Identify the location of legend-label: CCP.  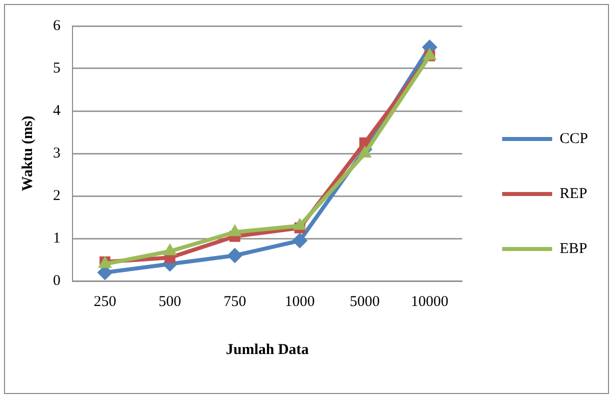
(574, 138).